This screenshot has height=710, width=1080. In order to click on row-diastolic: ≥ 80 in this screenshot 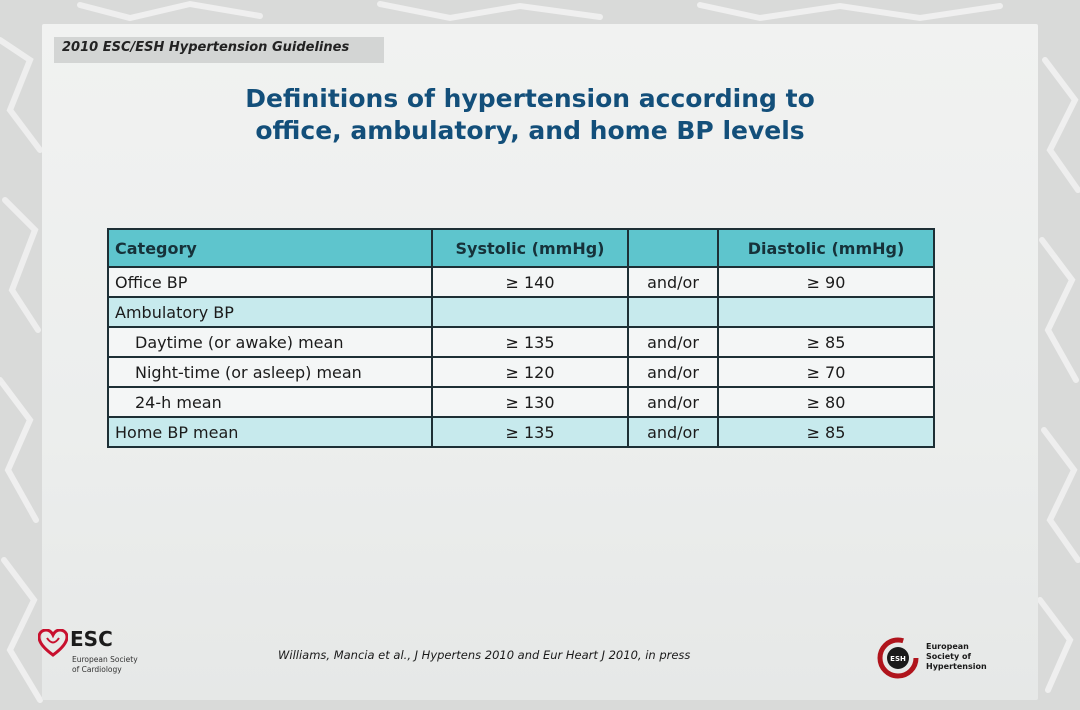, I will do `click(826, 402)`.